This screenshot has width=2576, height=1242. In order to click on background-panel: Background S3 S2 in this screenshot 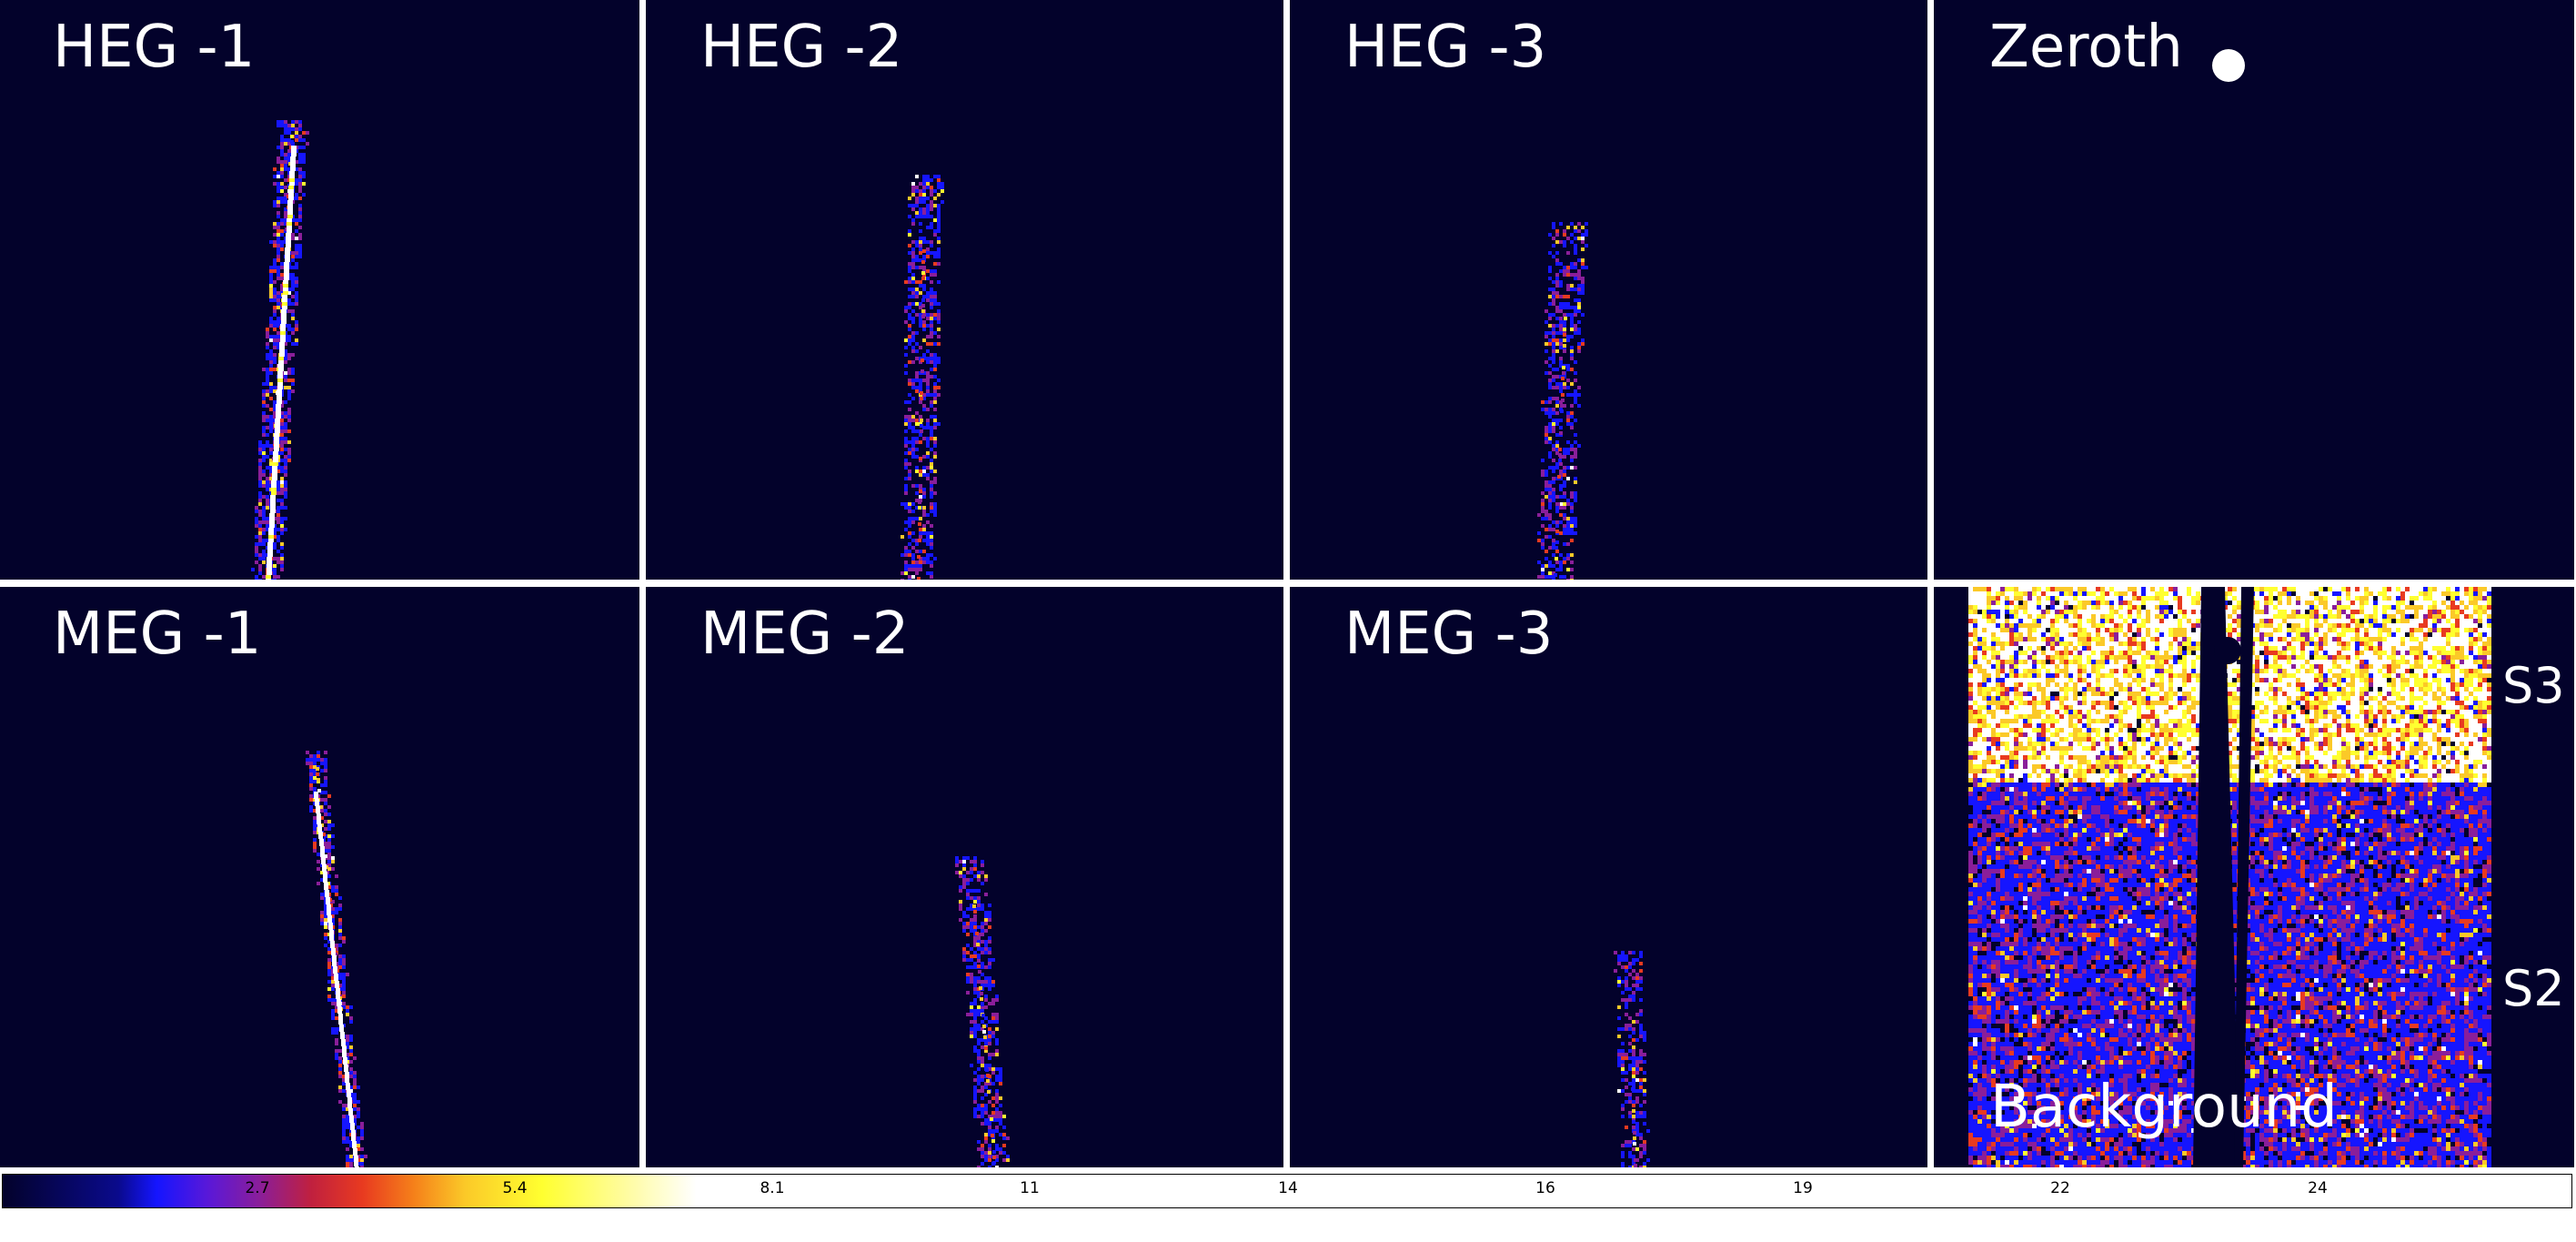, I will do `click(2254, 877)`.